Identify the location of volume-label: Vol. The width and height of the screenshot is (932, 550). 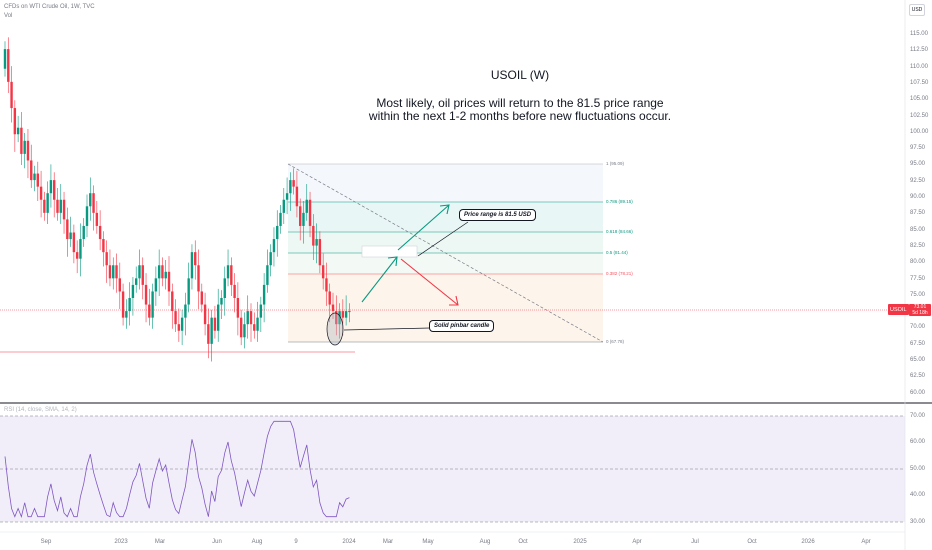
(8, 16).